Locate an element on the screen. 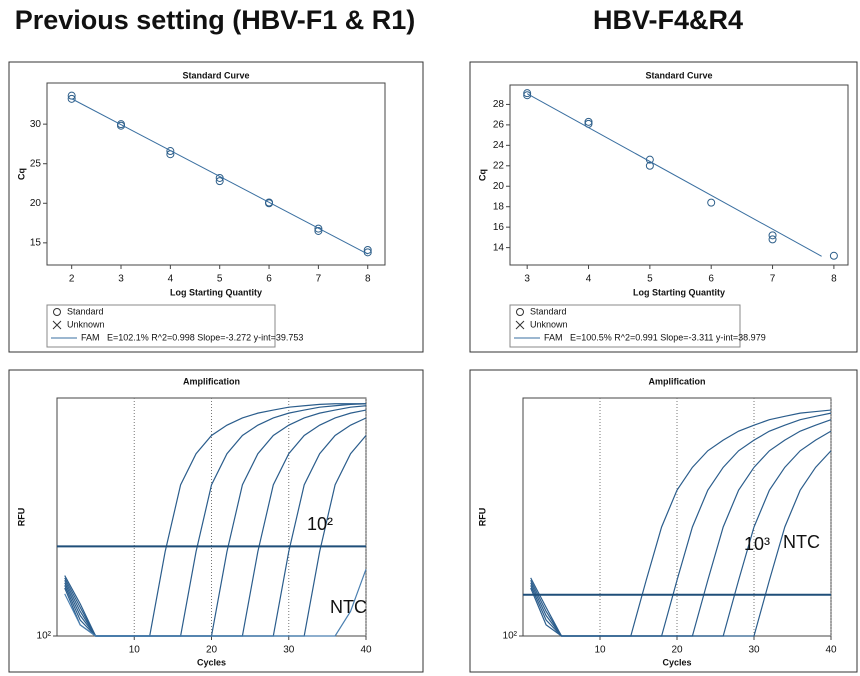  y-tick-label: 28 is located at coordinates (499, 104).